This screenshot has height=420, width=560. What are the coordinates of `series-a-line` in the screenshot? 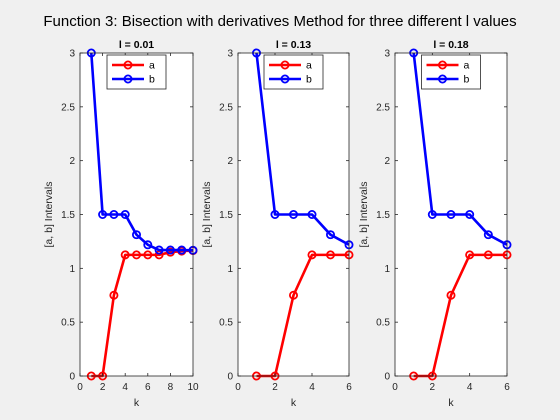 It's located at (142, 313).